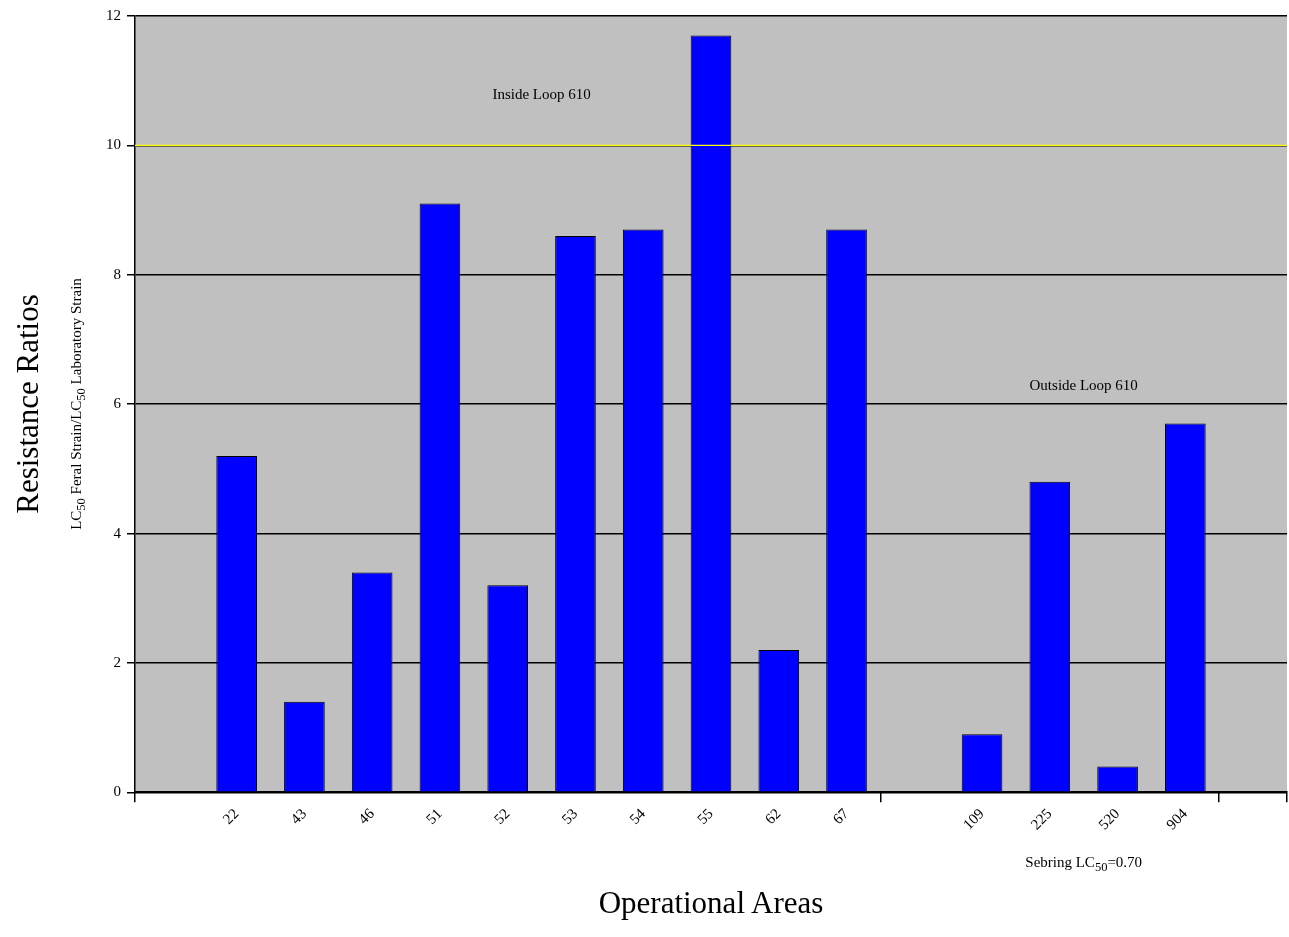 Image resolution: width=1289 pixels, height=937 pixels. What do you see at coordinates (1041, 819) in the screenshot?
I see `x-tick-label: 225` at bounding box center [1041, 819].